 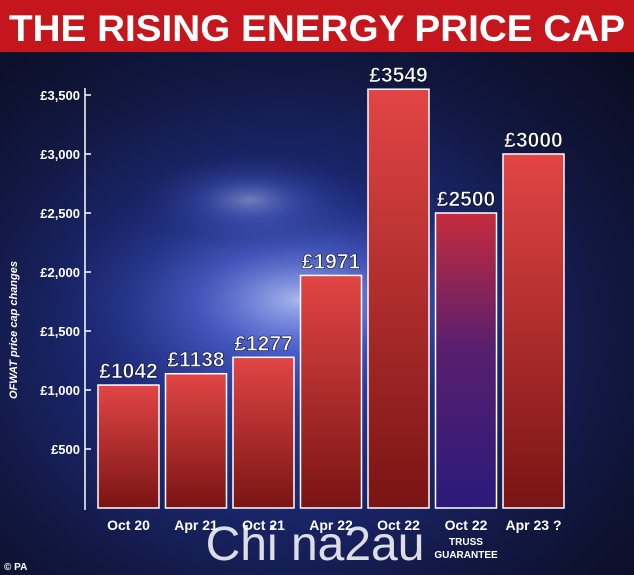 I want to click on y-tick-label: £3,500, so click(x=60, y=95).